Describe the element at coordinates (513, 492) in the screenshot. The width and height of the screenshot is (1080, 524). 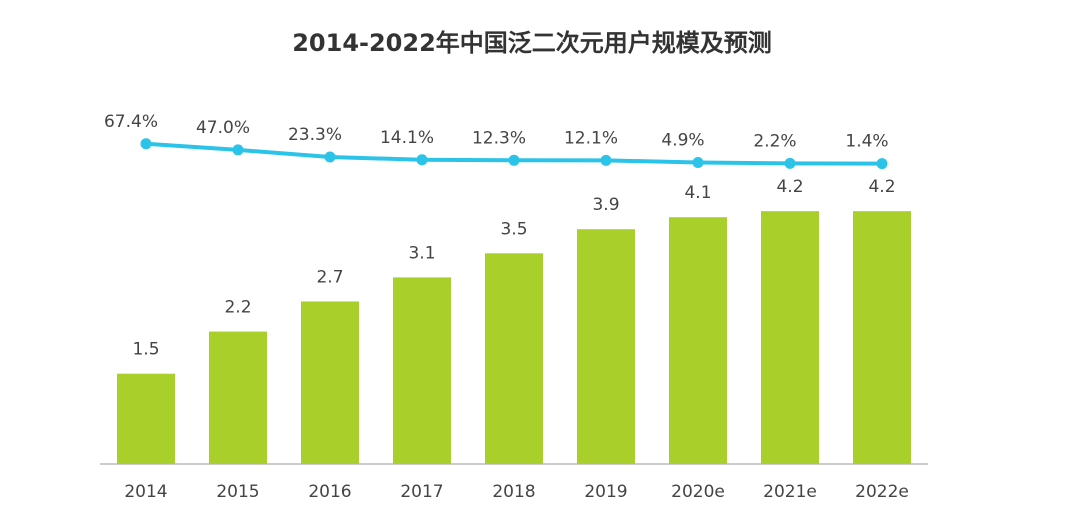
I see `x-tick-label: 2018` at that location.